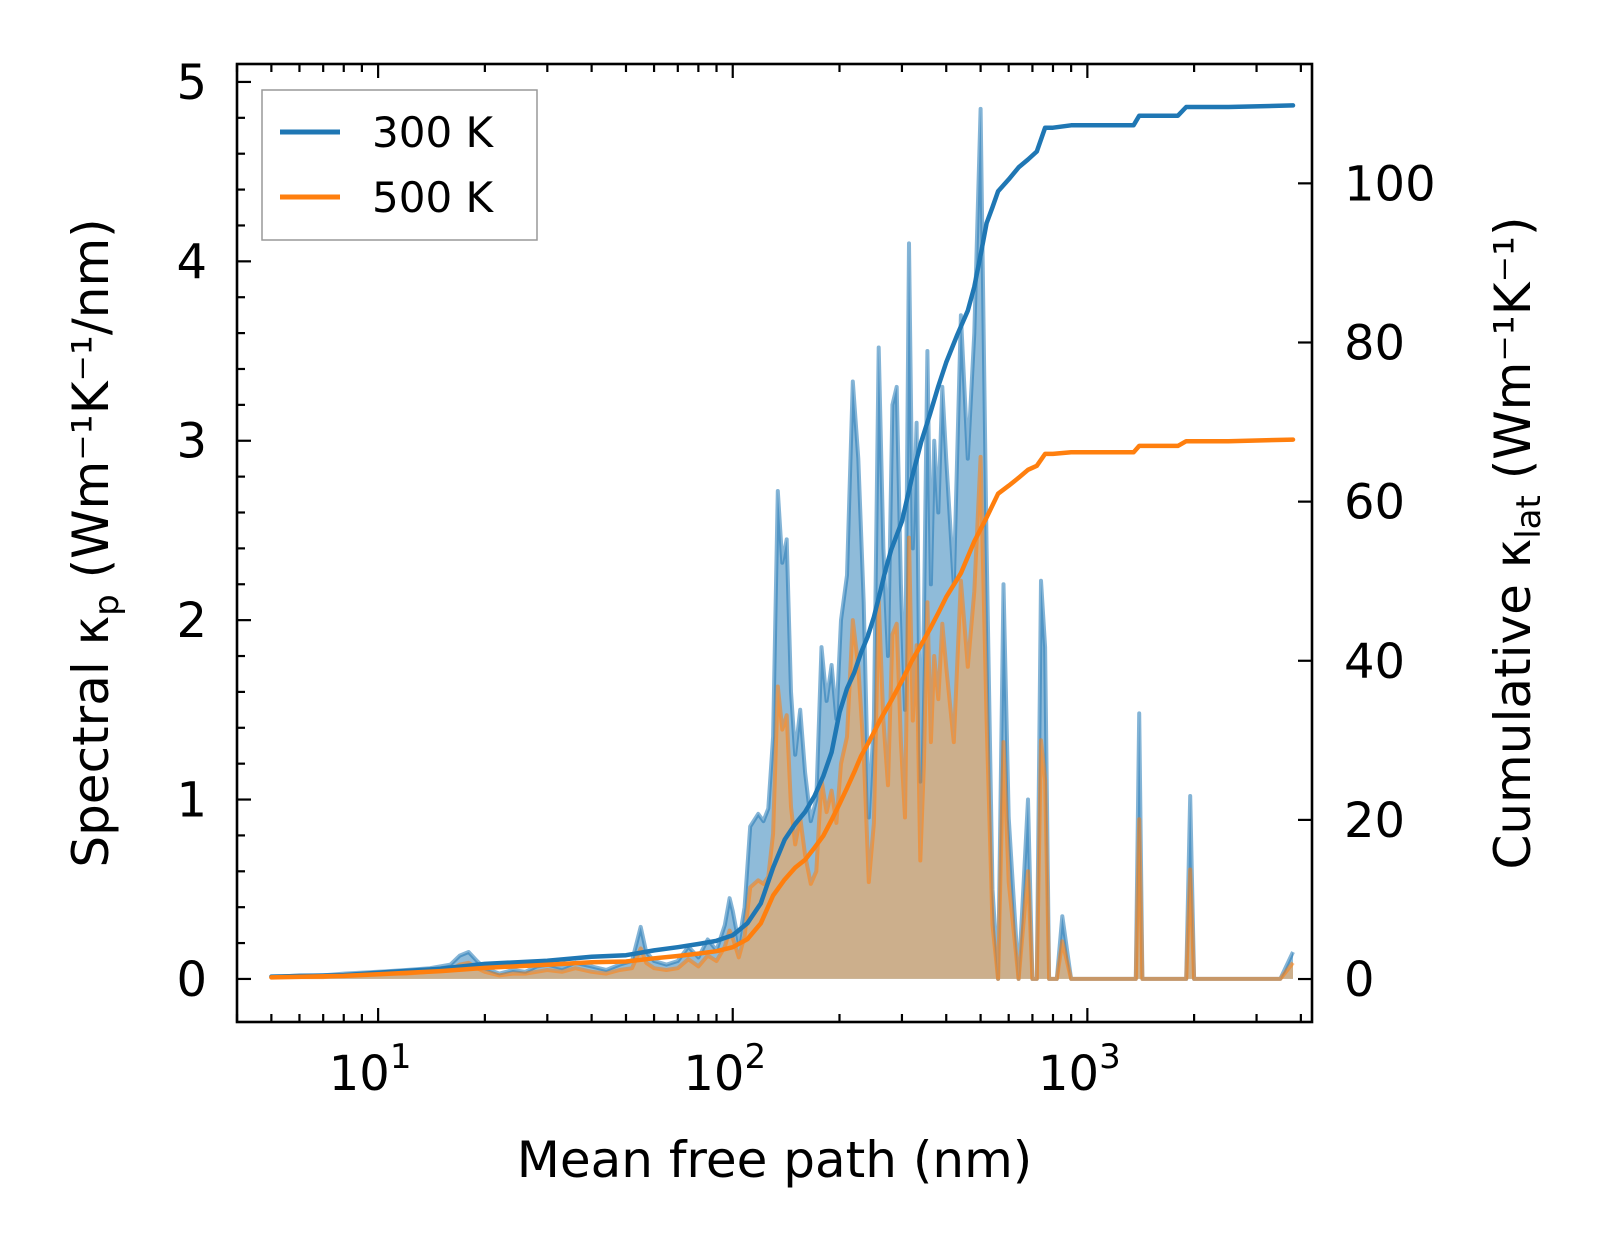 The width and height of the screenshot is (1605, 1258). I want to click on right-y-tick-label: 100, so click(1390, 184).